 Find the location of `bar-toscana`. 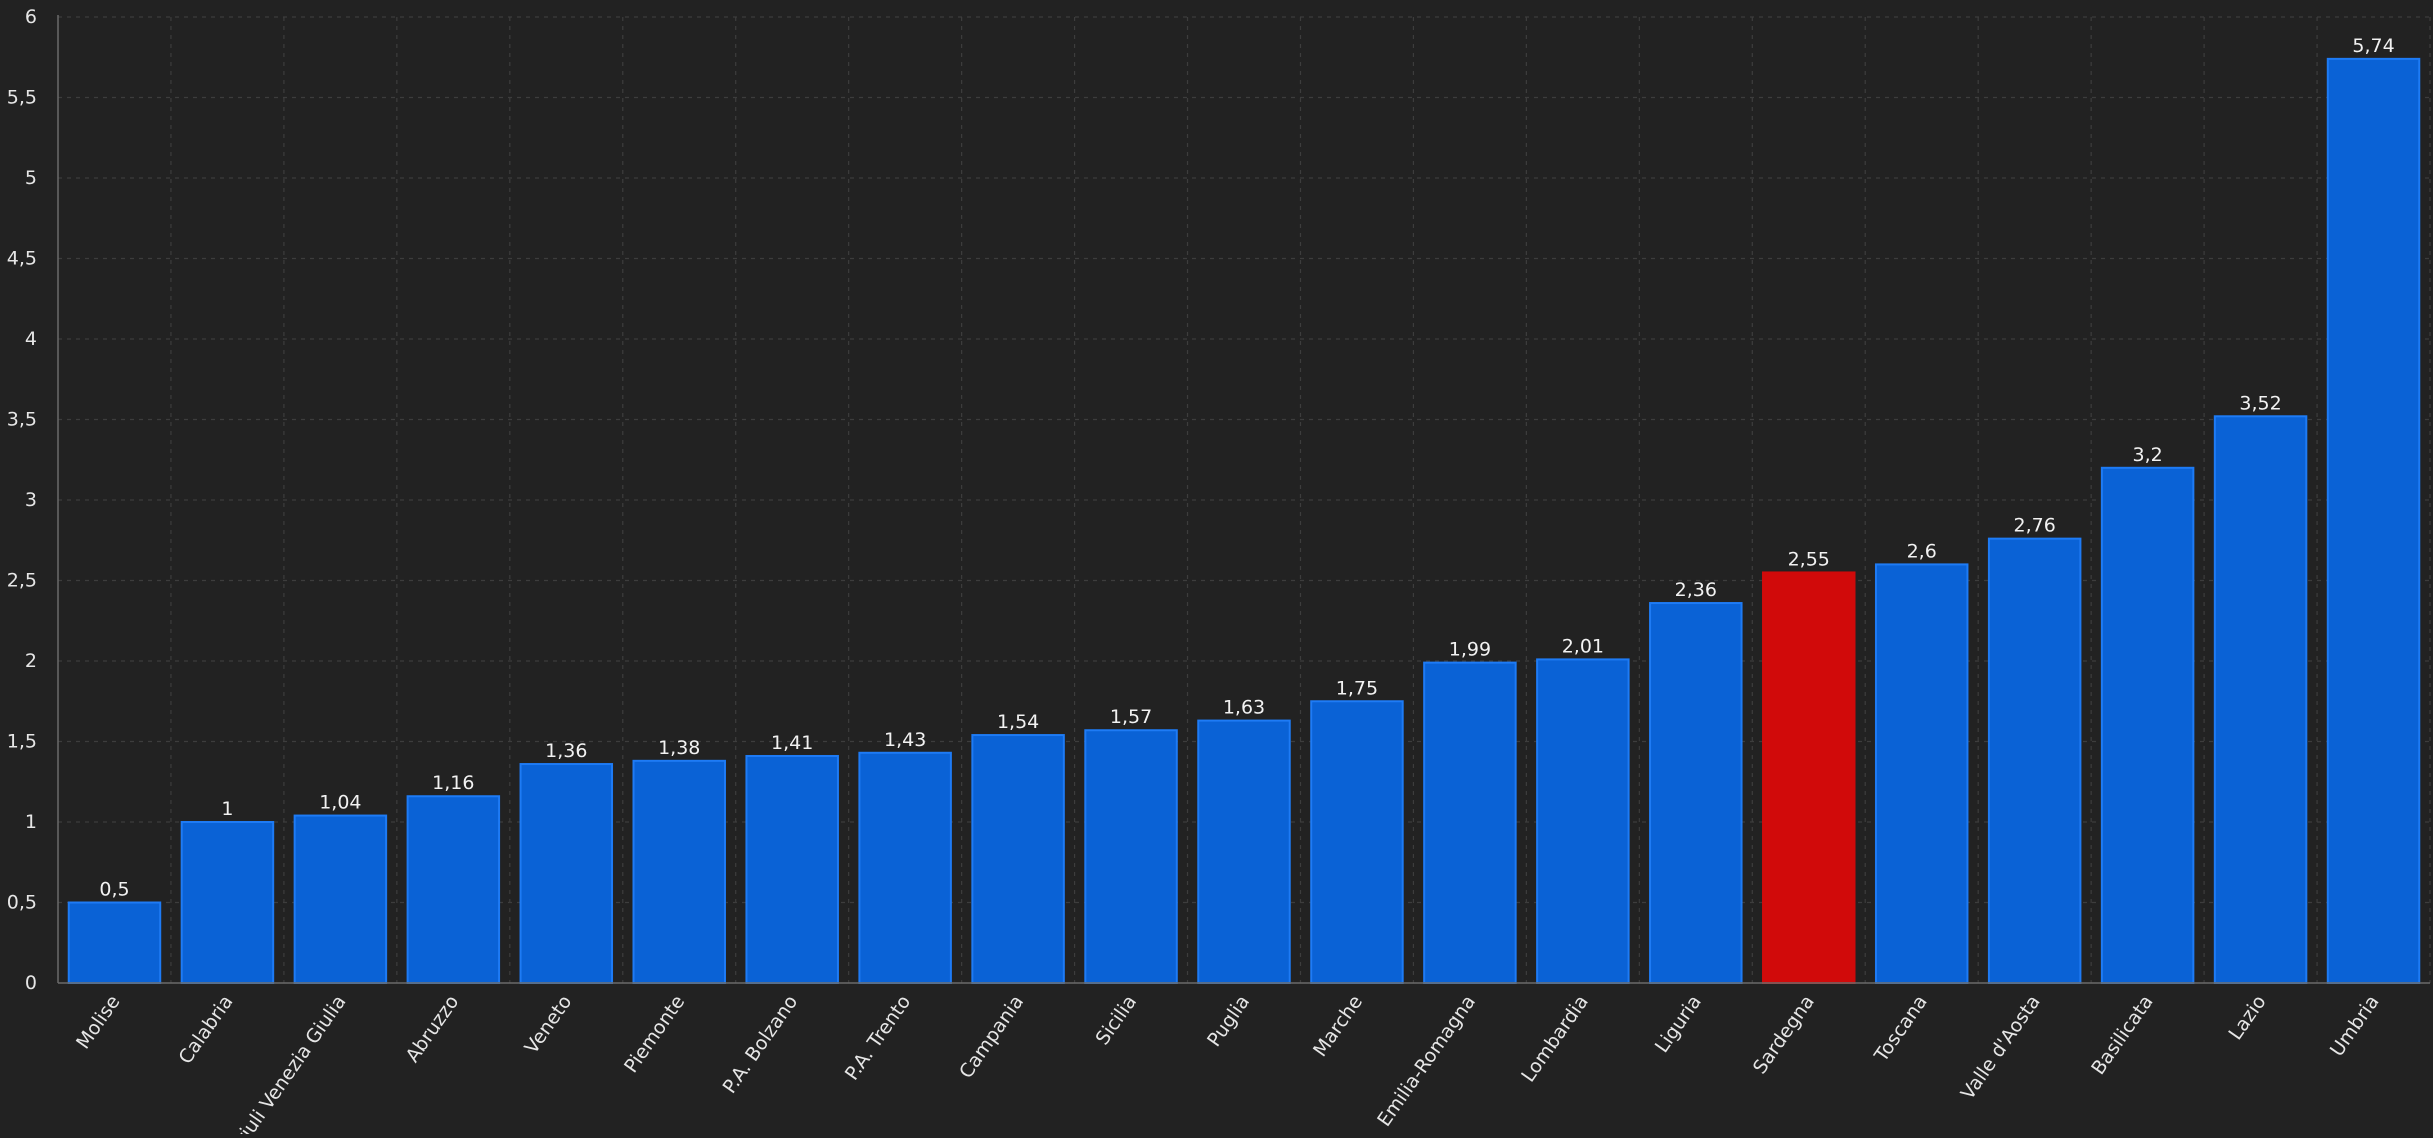

bar-toscana is located at coordinates (1921, 774).